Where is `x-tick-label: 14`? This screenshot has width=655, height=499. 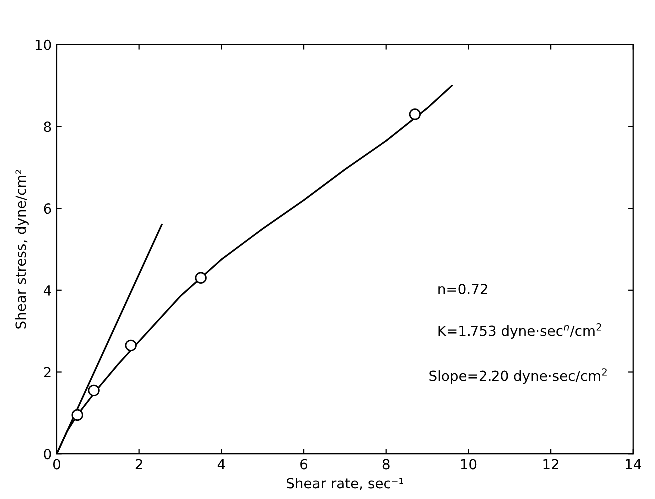 x-tick-label: 14 is located at coordinates (634, 464).